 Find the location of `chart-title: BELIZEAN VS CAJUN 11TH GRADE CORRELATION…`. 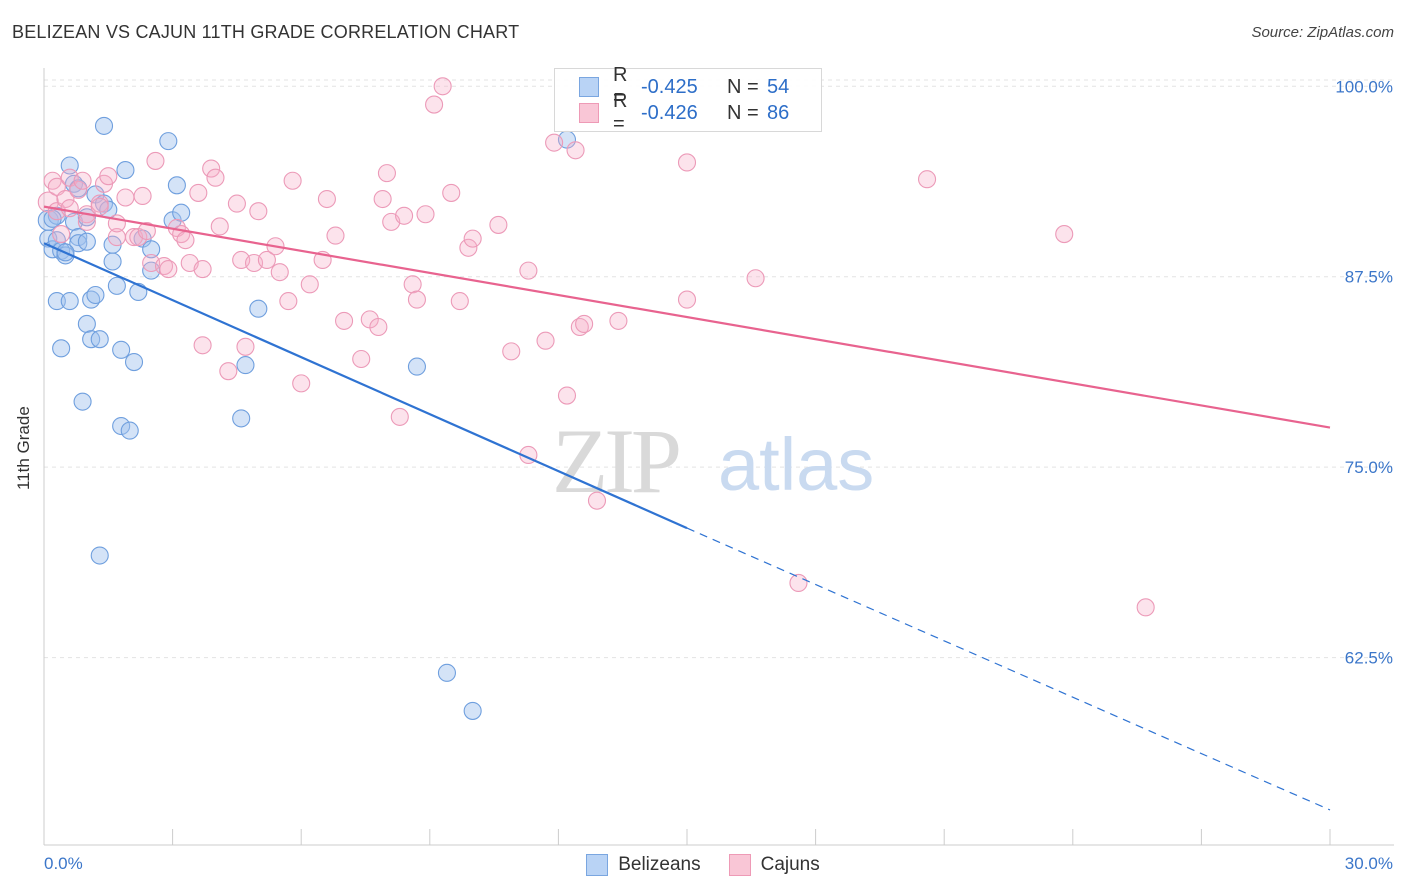

chart-title: BELIZEAN VS CAJUN 11TH GRADE CORRELATION… is located at coordinates (266, 32).